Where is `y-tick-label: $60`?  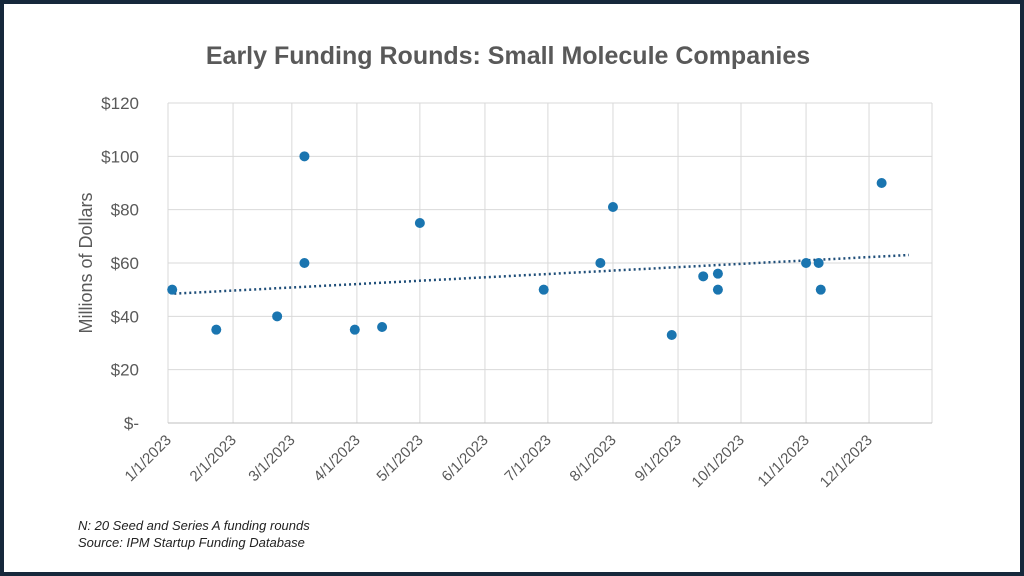 y-tick-label: $60 is located at coordinates (125, 263).